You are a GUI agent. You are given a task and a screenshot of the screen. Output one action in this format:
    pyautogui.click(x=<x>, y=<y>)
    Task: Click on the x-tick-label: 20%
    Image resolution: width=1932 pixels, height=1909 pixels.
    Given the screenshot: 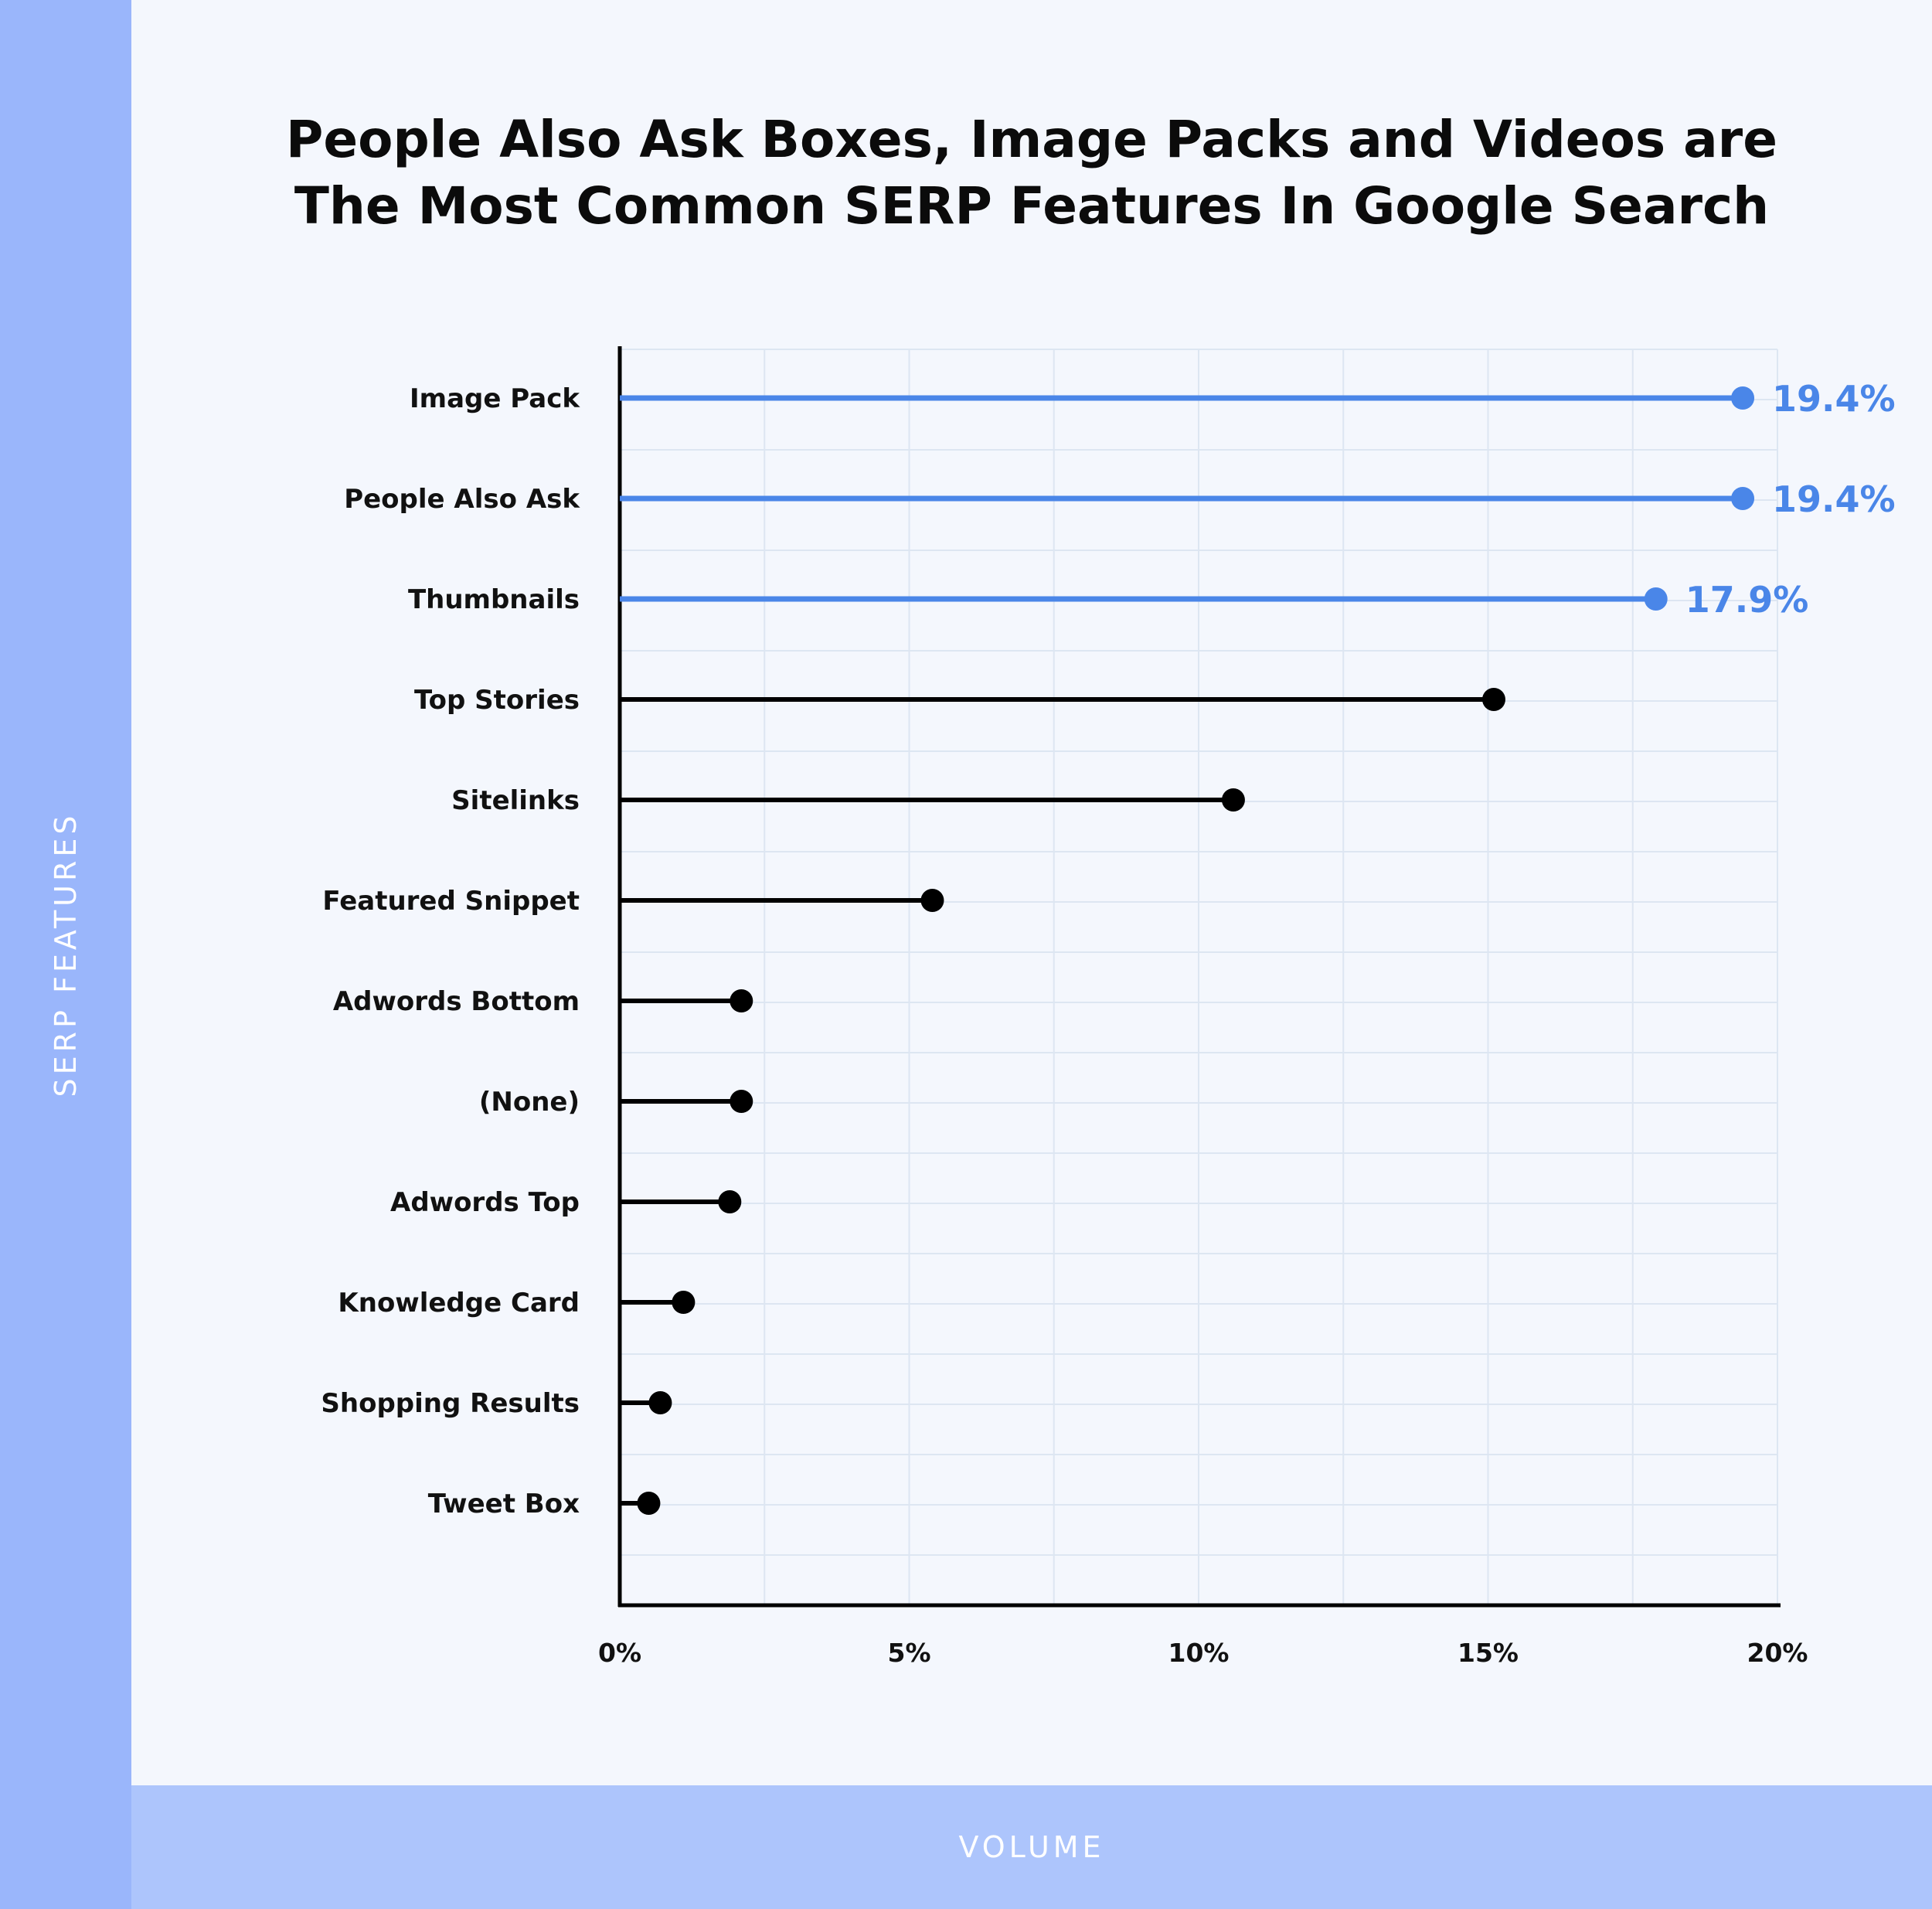 What is the action you would take?
    pyautogui.click(x=1778, y=1653)
    